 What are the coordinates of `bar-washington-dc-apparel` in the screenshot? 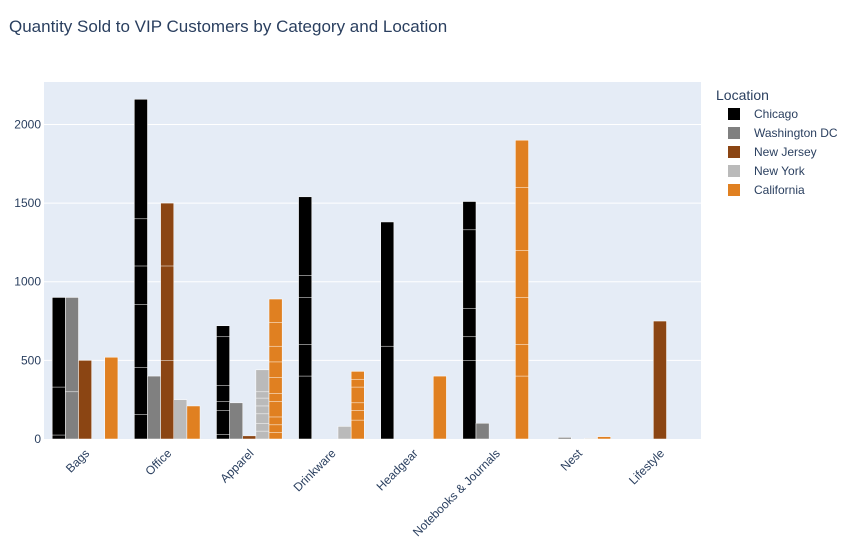 It's located at (236, 420).